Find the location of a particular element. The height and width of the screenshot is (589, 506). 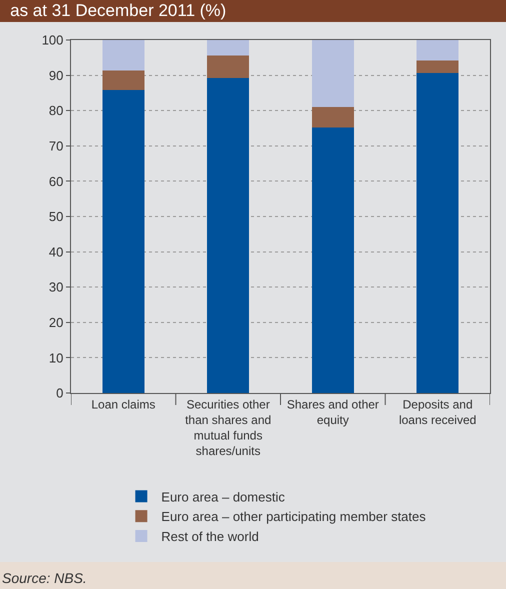

y-tick-label: 50 is located at coordinates (56, 216).